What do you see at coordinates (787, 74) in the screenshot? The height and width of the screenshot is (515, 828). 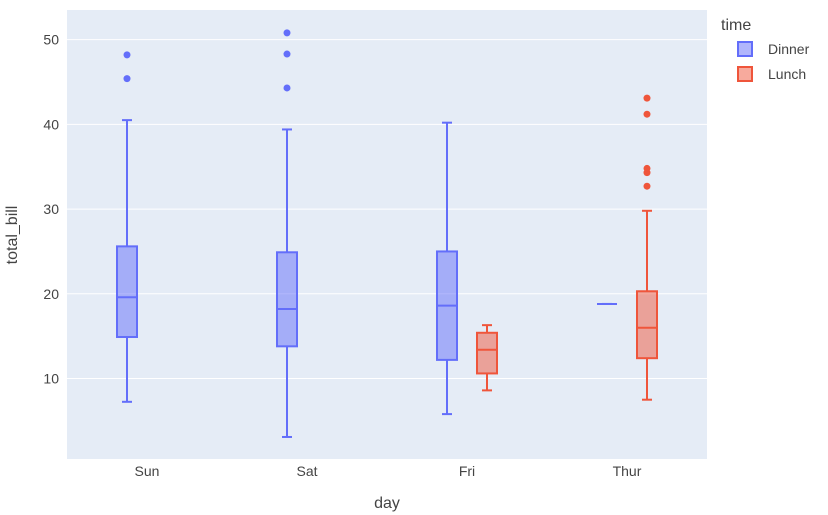 I see `legend-label: Lunch` at bounding box center [787, 74].